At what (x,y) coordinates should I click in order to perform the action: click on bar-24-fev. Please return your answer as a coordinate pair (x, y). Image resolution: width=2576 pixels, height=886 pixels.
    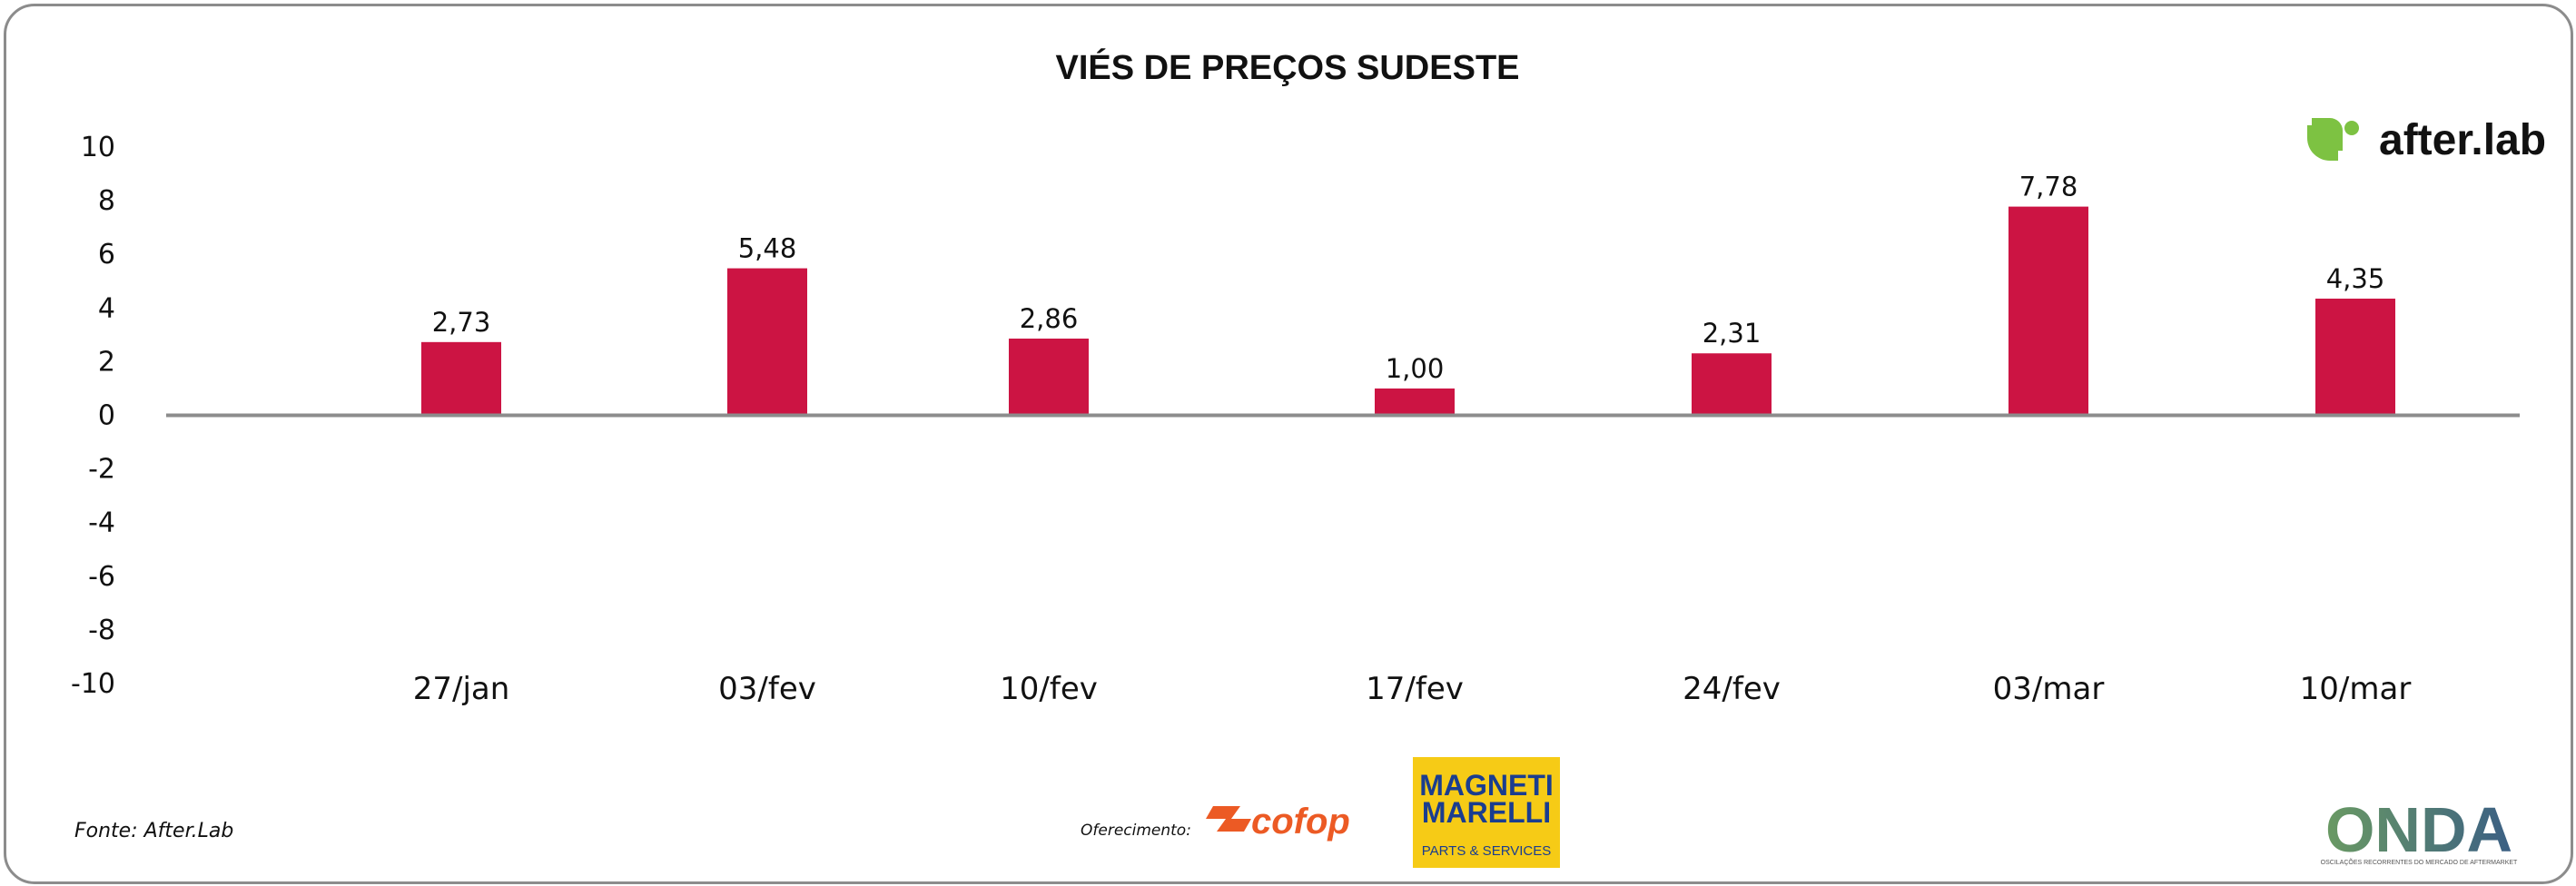
    Looking at the image, I should click on (1732, 384).